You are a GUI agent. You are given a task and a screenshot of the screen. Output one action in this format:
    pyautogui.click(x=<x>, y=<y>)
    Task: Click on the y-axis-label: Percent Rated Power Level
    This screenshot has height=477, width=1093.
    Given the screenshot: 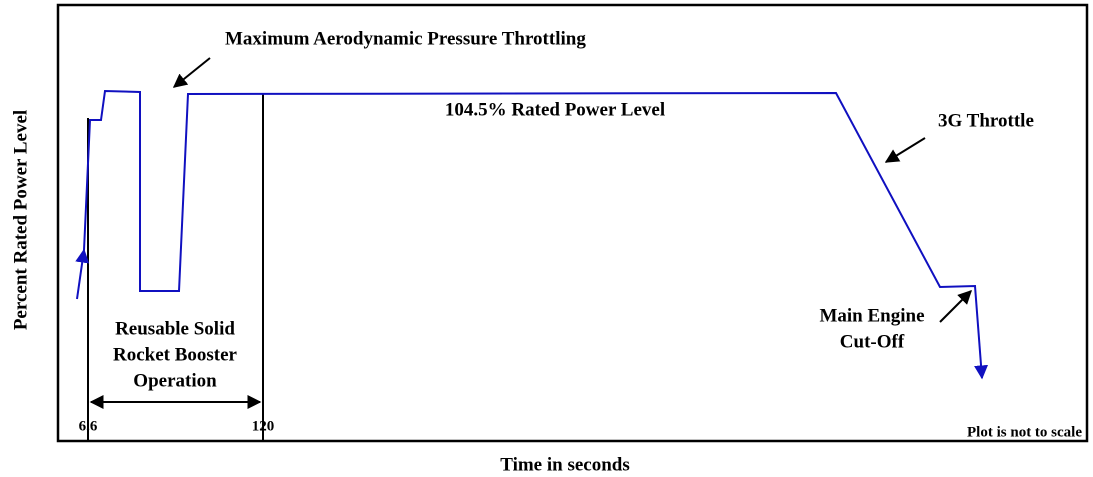 What is the action you would take?
    pyautogui.click(x=20, y=220)
    